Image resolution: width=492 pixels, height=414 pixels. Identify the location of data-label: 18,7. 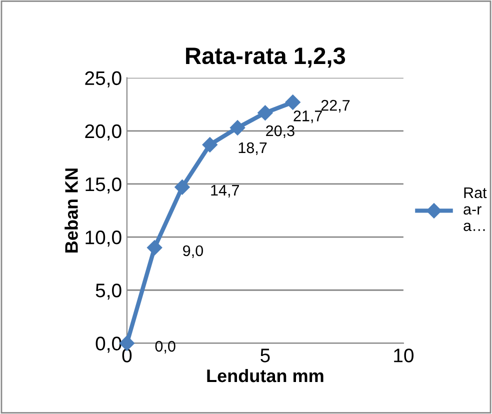
(252, 148).